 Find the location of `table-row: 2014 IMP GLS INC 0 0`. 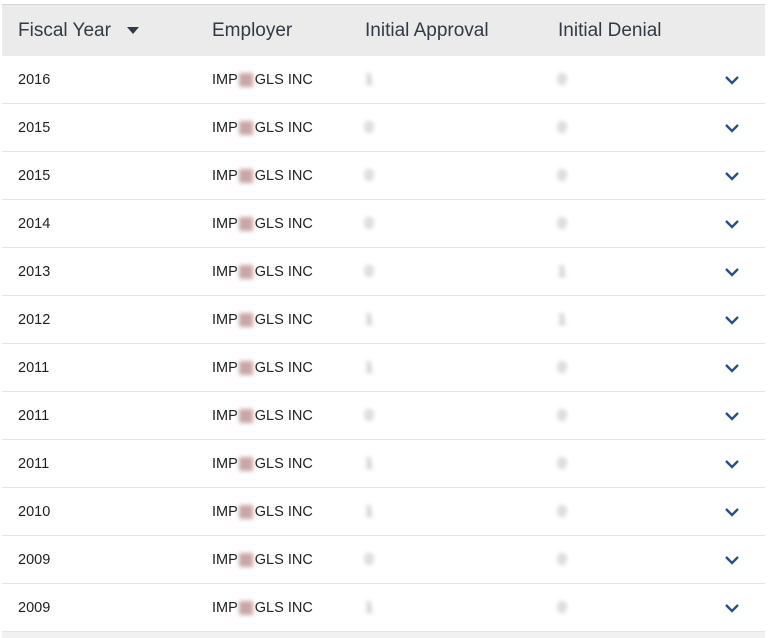

table-row: 2014 IMP GLS INC 0 0 is located at coordinates (383, 224).